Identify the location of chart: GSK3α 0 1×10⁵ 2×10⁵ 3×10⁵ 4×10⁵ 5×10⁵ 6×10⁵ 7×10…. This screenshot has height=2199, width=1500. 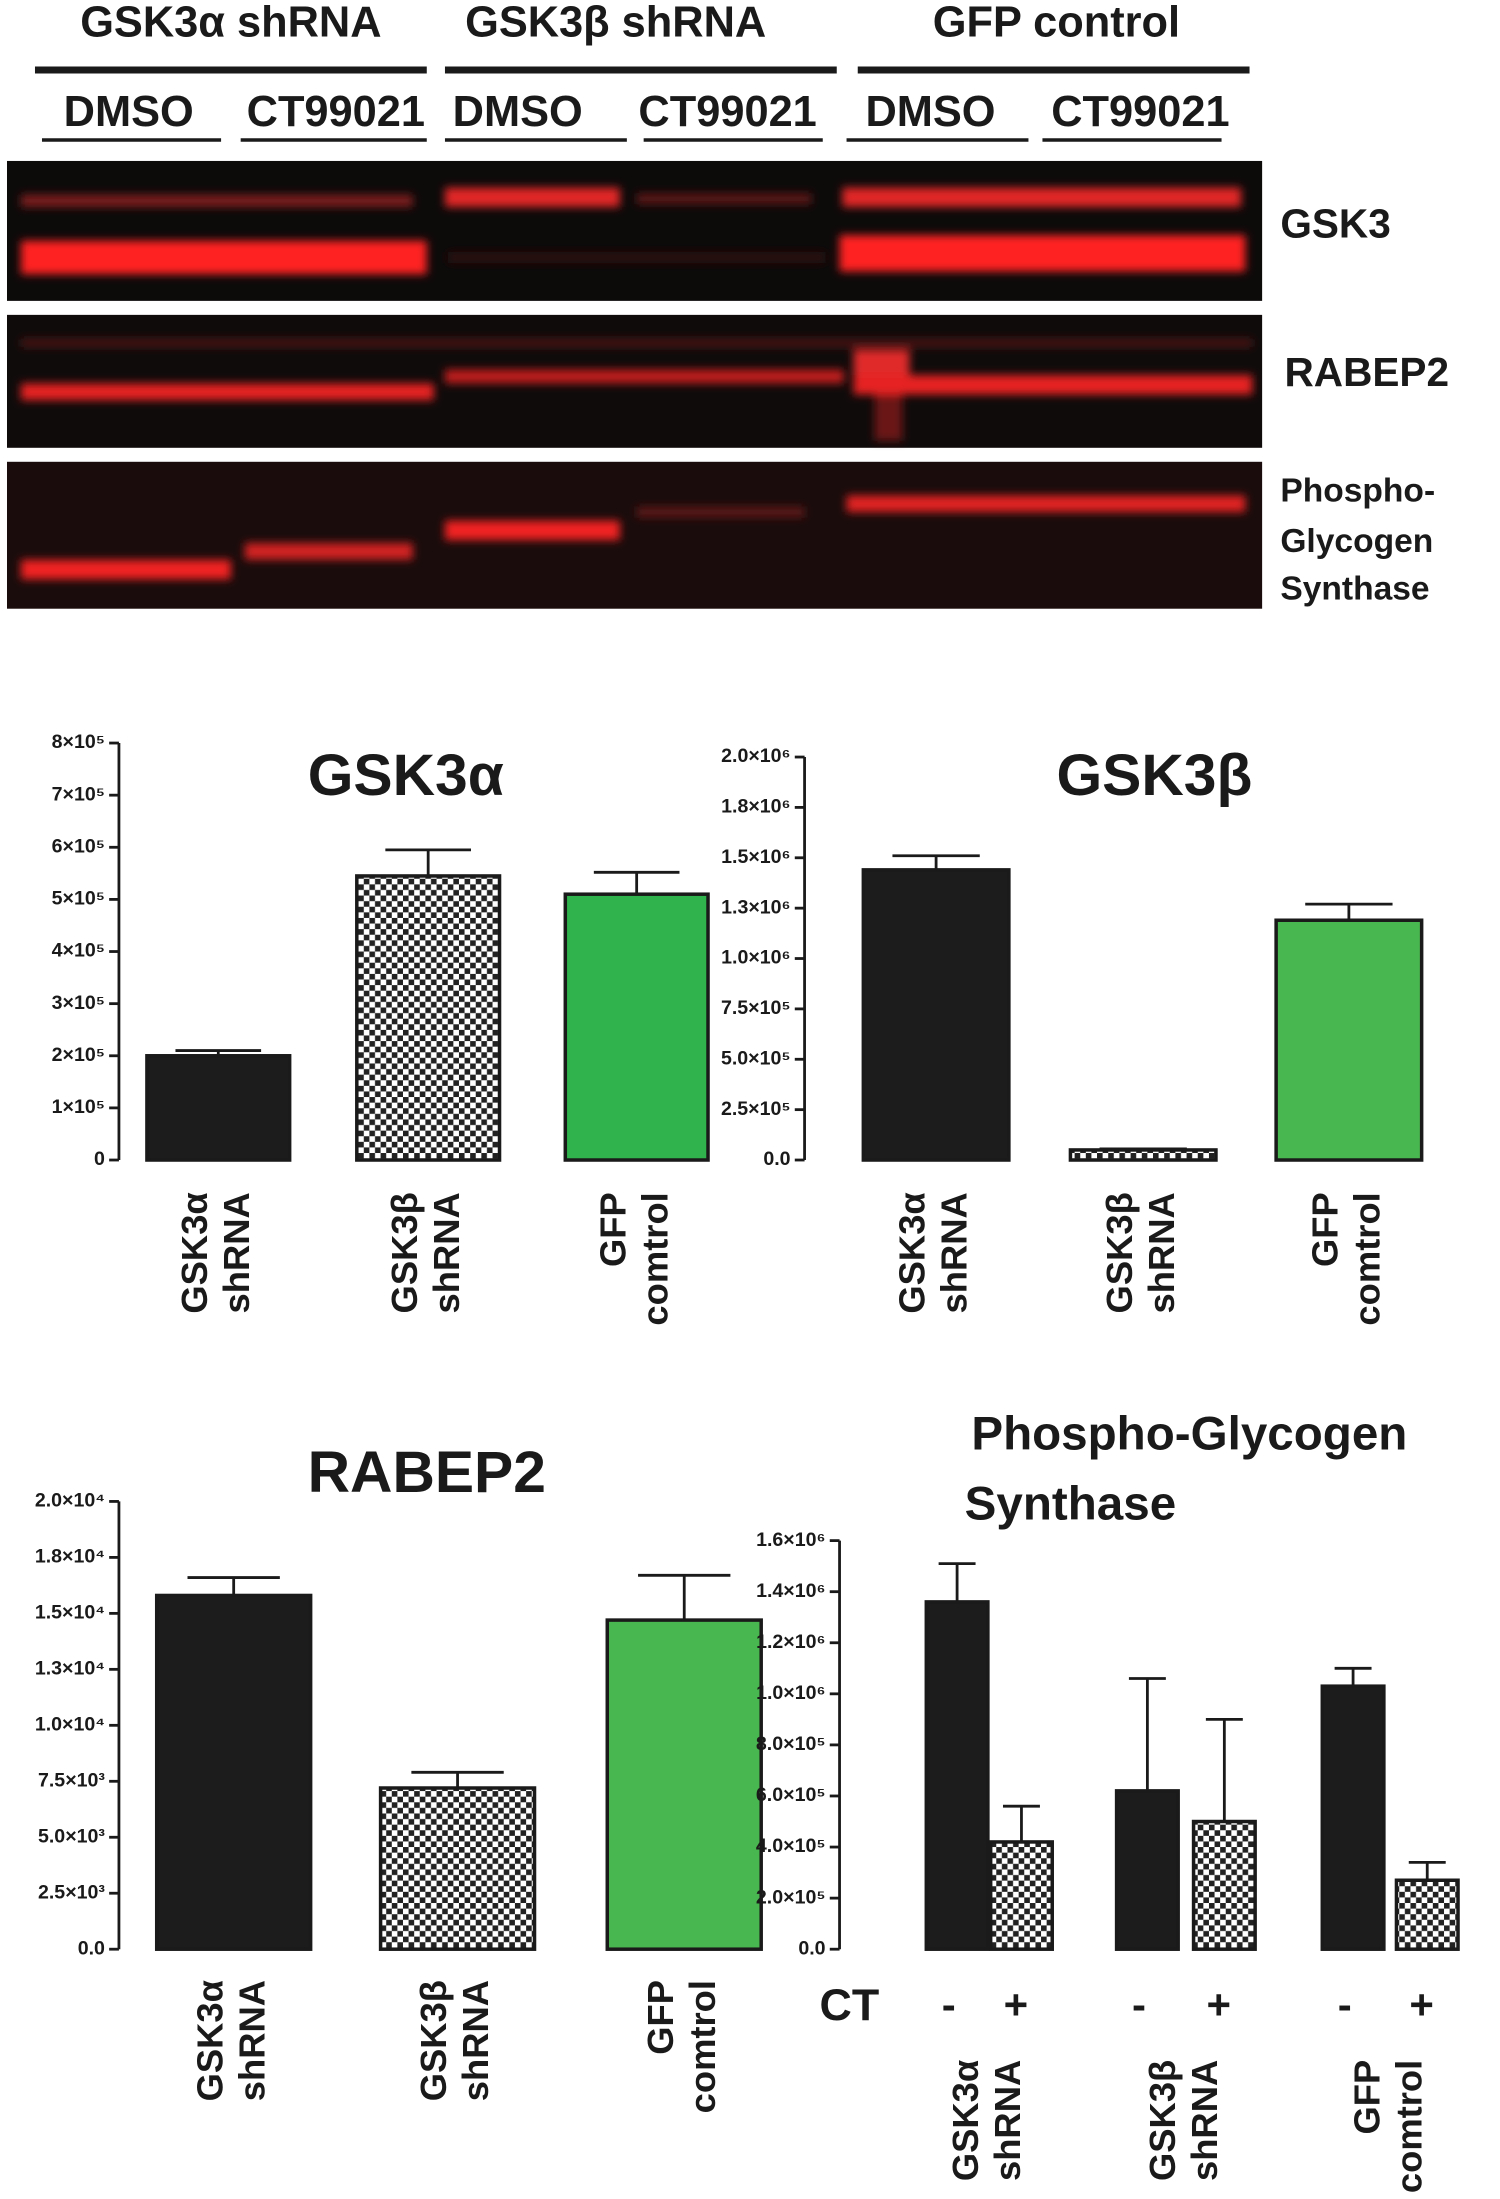
(381, 1028).